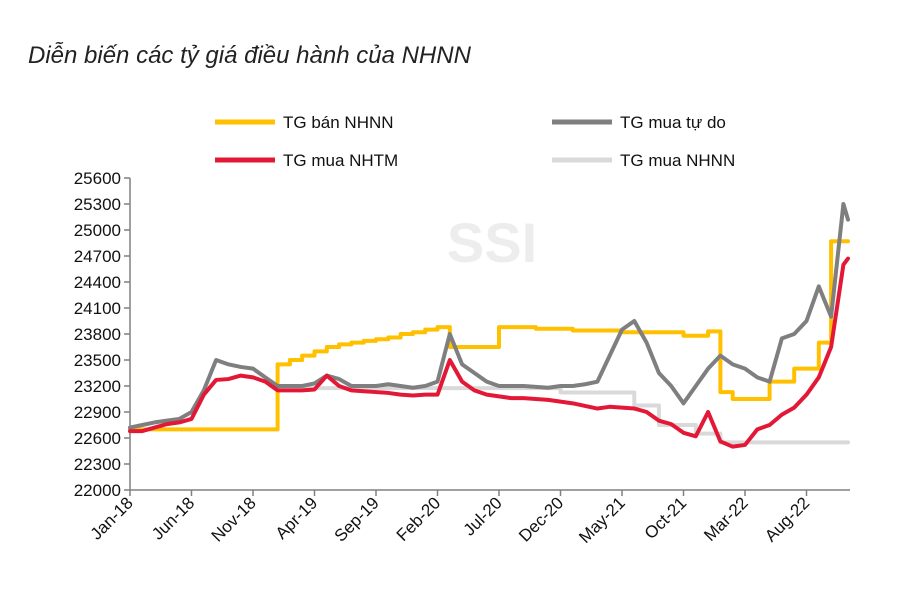 This screenshot has width=898, height=592. What do you see at coordinates (97, 178) in the screenshot?
I see `y-tick-label: 25600` at bounding box center [97, 178].